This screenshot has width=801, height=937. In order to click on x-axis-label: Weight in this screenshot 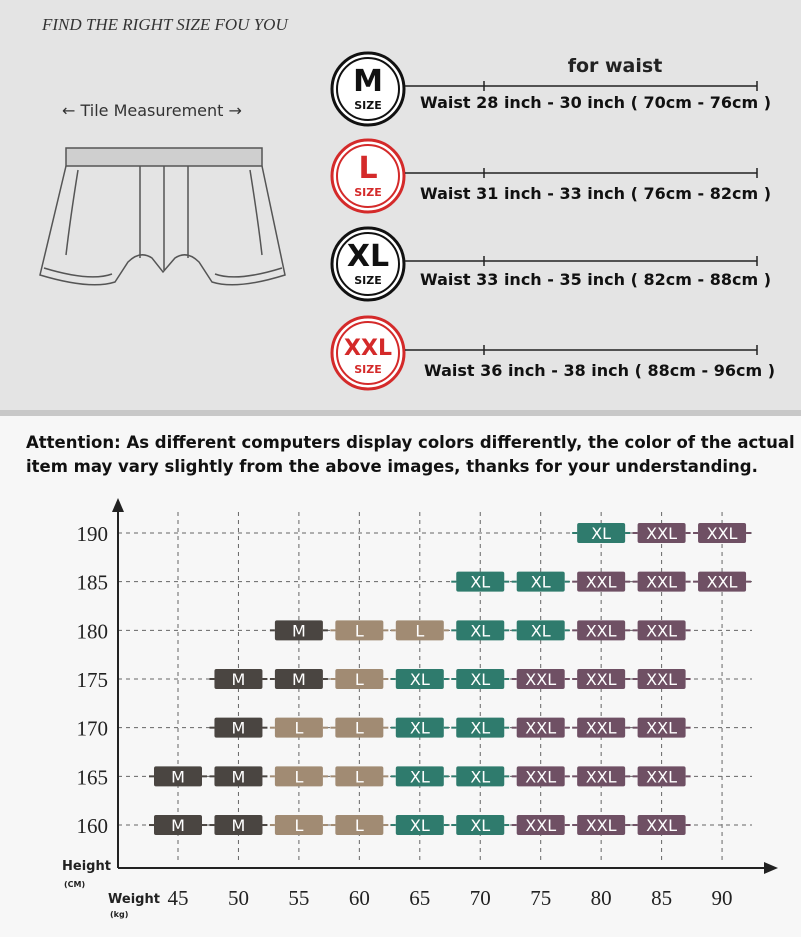, I will do `click(134, 899)`.